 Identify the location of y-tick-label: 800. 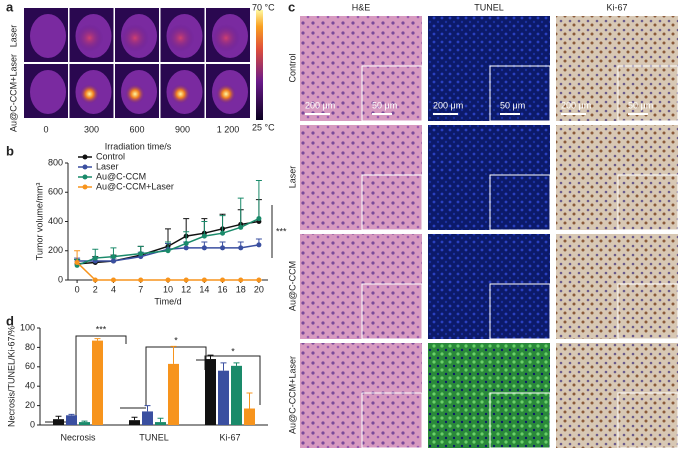
(55, 162).